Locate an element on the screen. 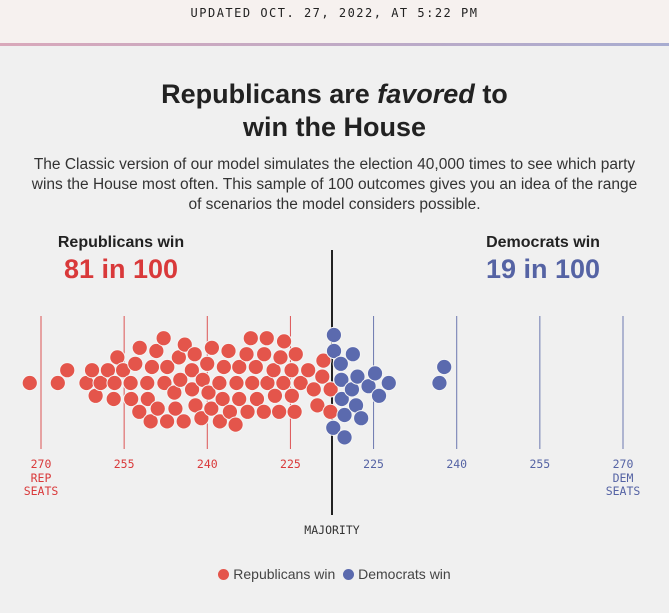  tick-sublabel: REP is located at coordinates (41, 478).